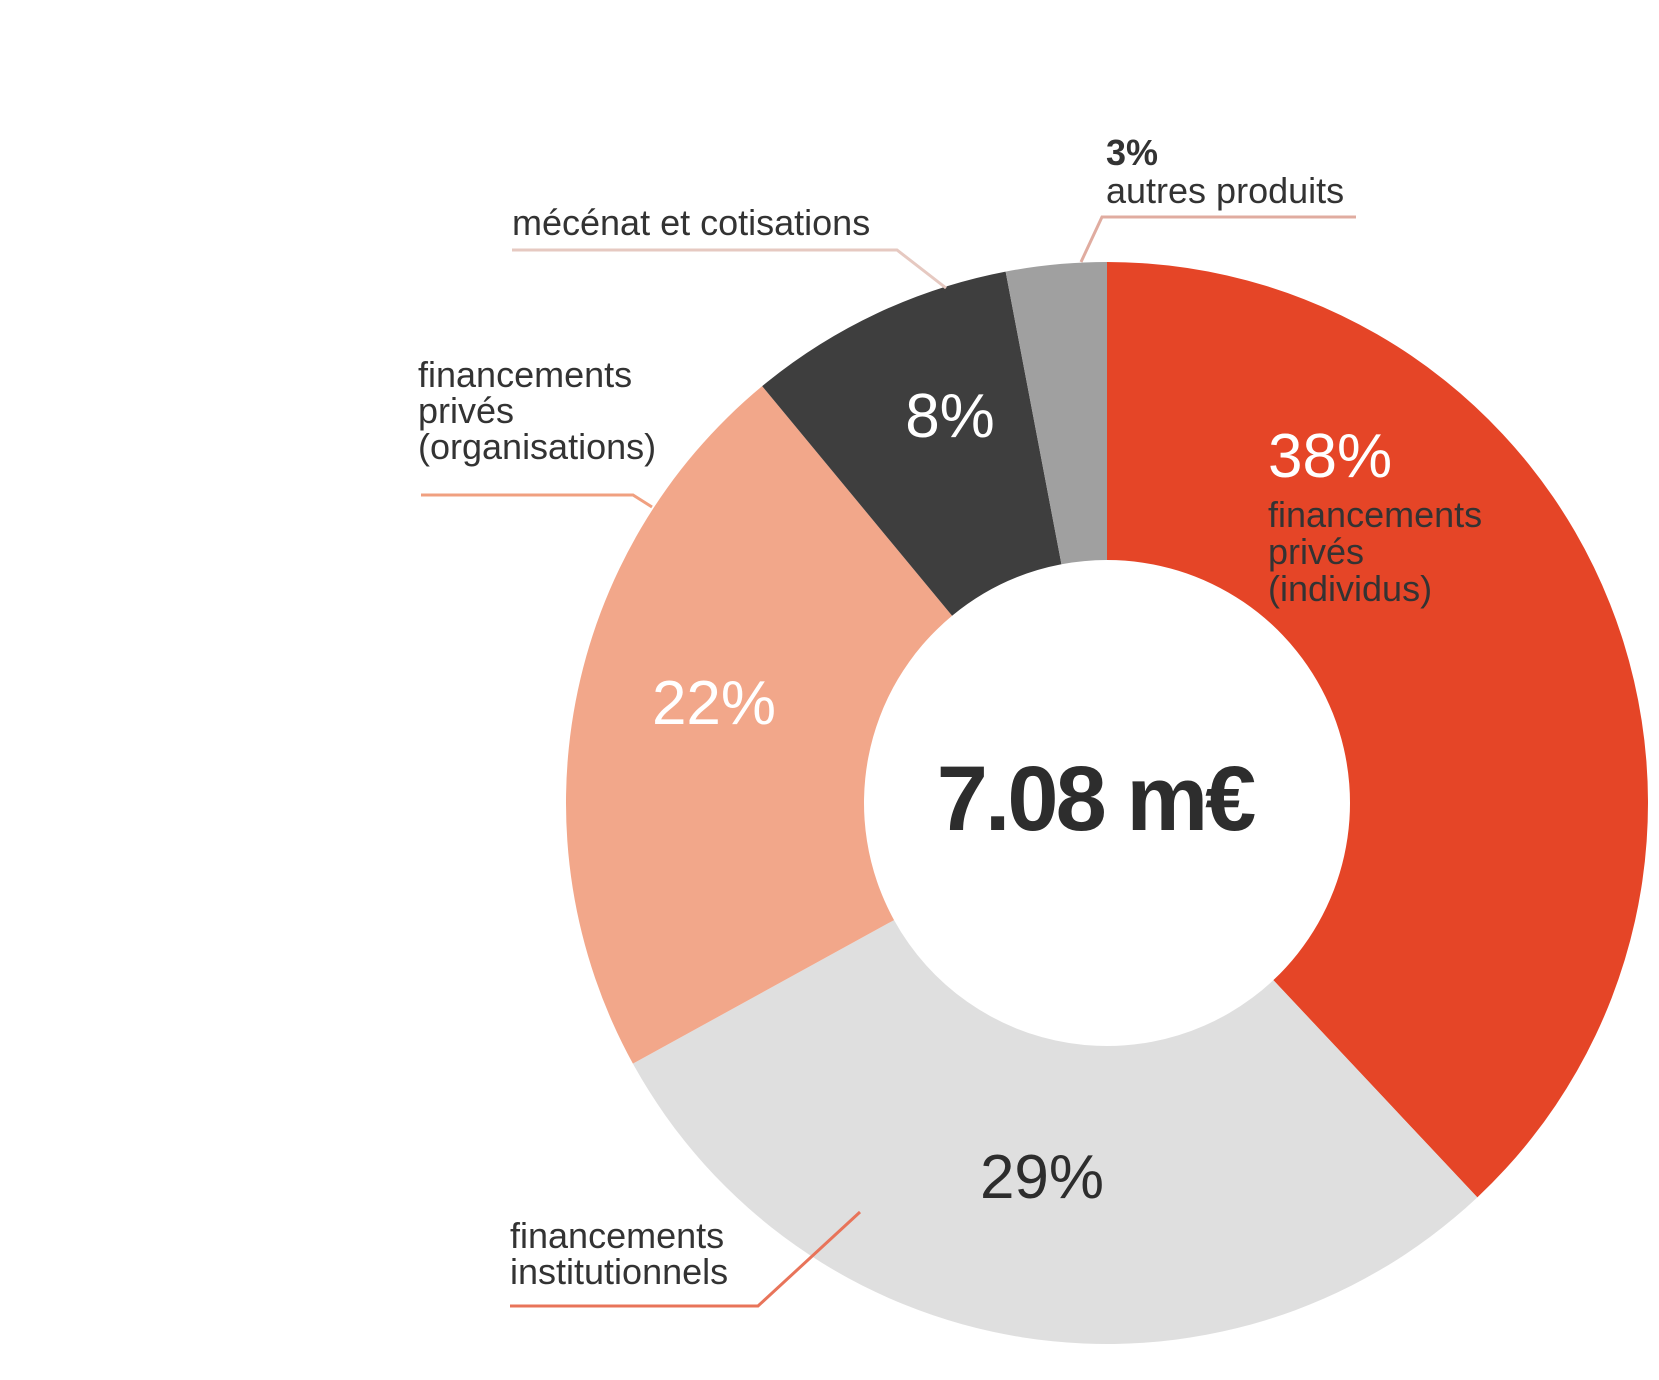  I want to click on leader-line-mecenat, so click(729, 269).